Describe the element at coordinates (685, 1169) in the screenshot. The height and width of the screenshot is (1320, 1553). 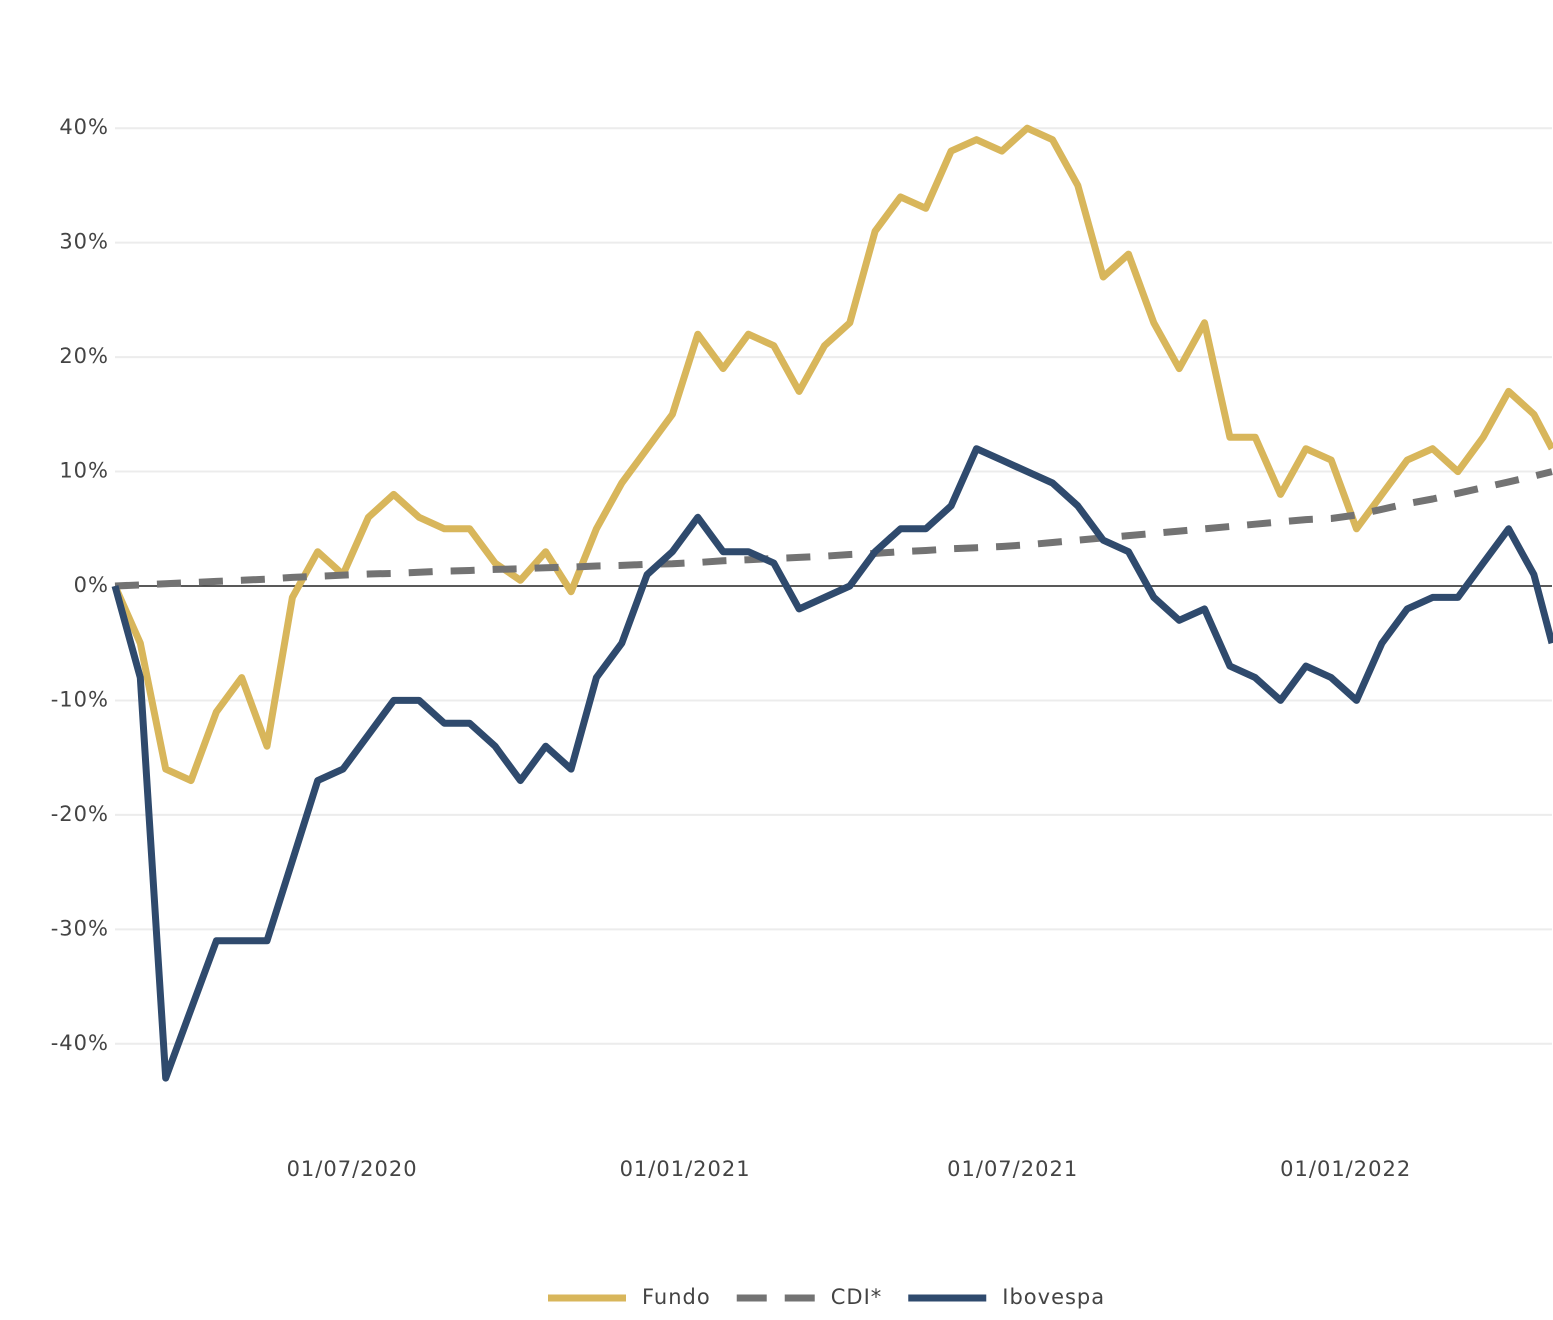
I see `x-tick-label: 01/01/2021` at that location.